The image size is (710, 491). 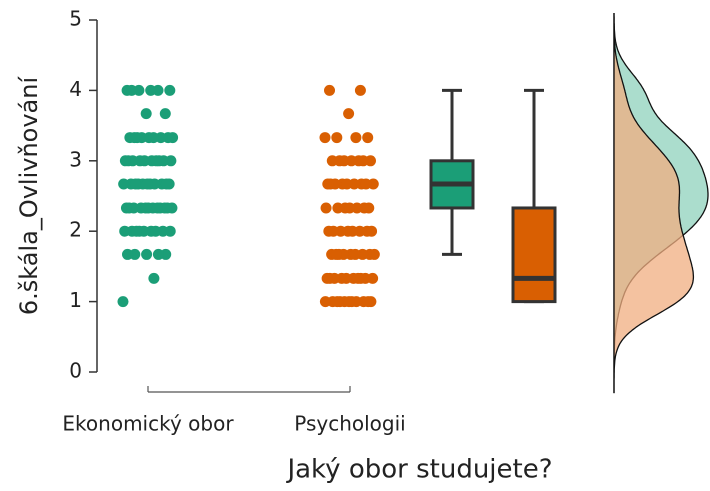 What do you see at coordinates (349, 424) in the screenshot?
I see `x-tick-label: Psychologii` at bounding box center [349, 424].